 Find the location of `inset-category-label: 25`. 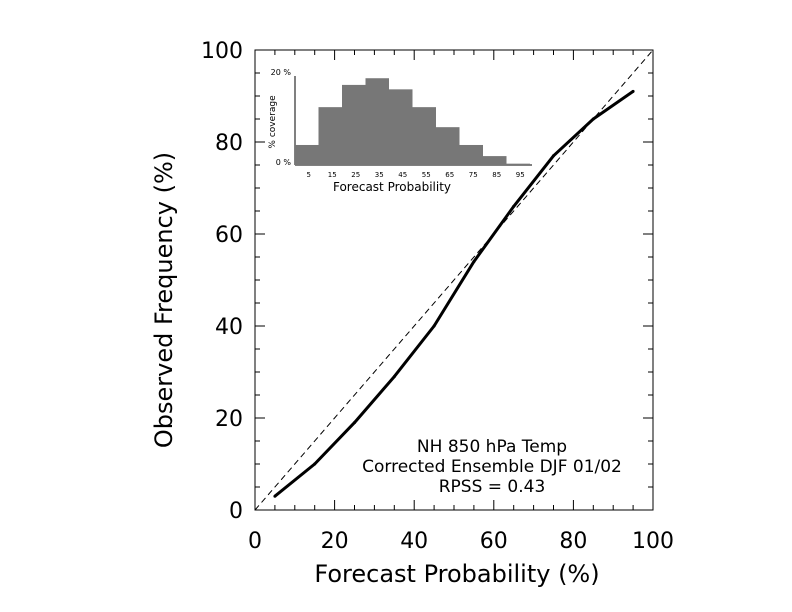

inset-category-label: 25 is located at coordinates (355, 175).